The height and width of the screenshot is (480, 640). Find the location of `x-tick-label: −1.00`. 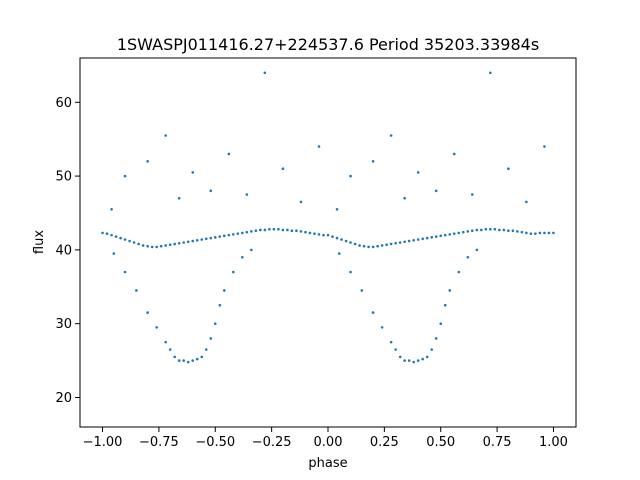

x-tick-label: −1.00 is located at coordinates (103, 442).